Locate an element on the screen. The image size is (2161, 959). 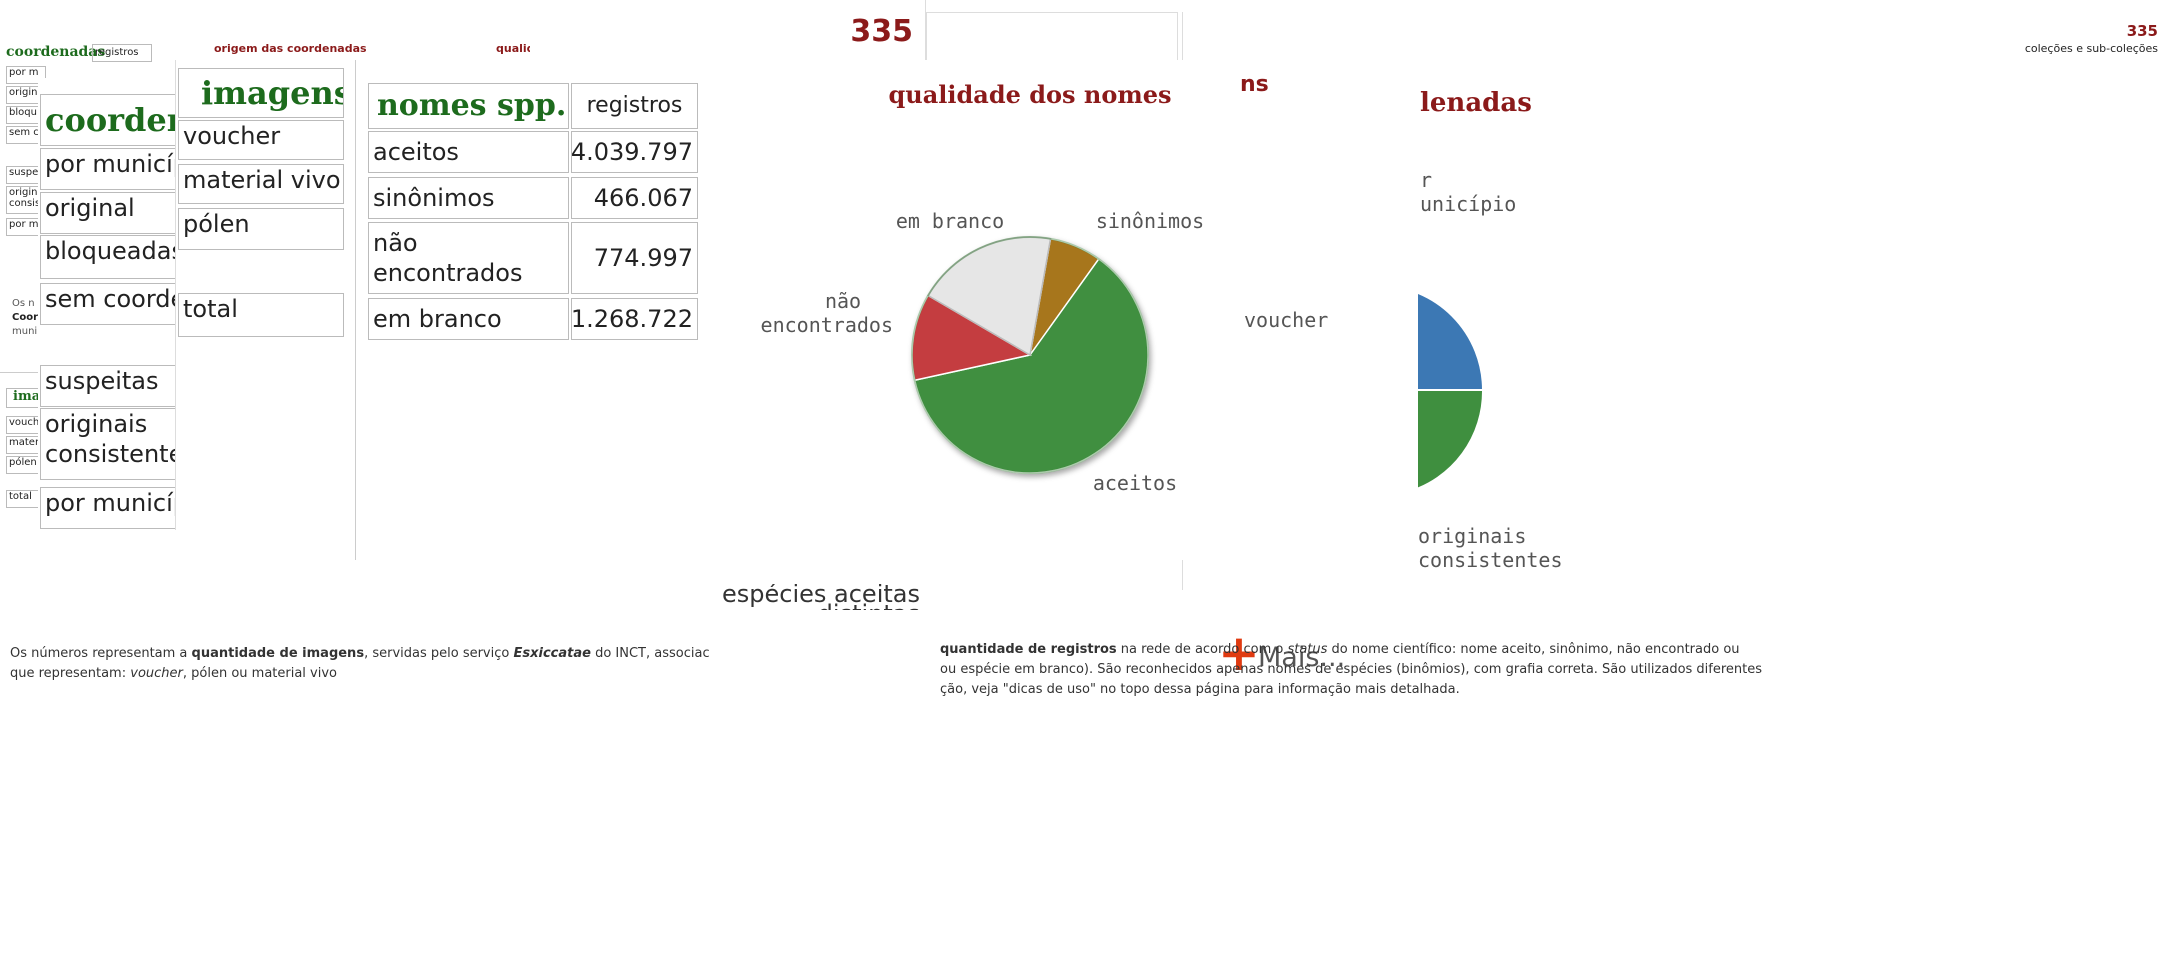
back-header2: registros is located at coordinates (122, 53).